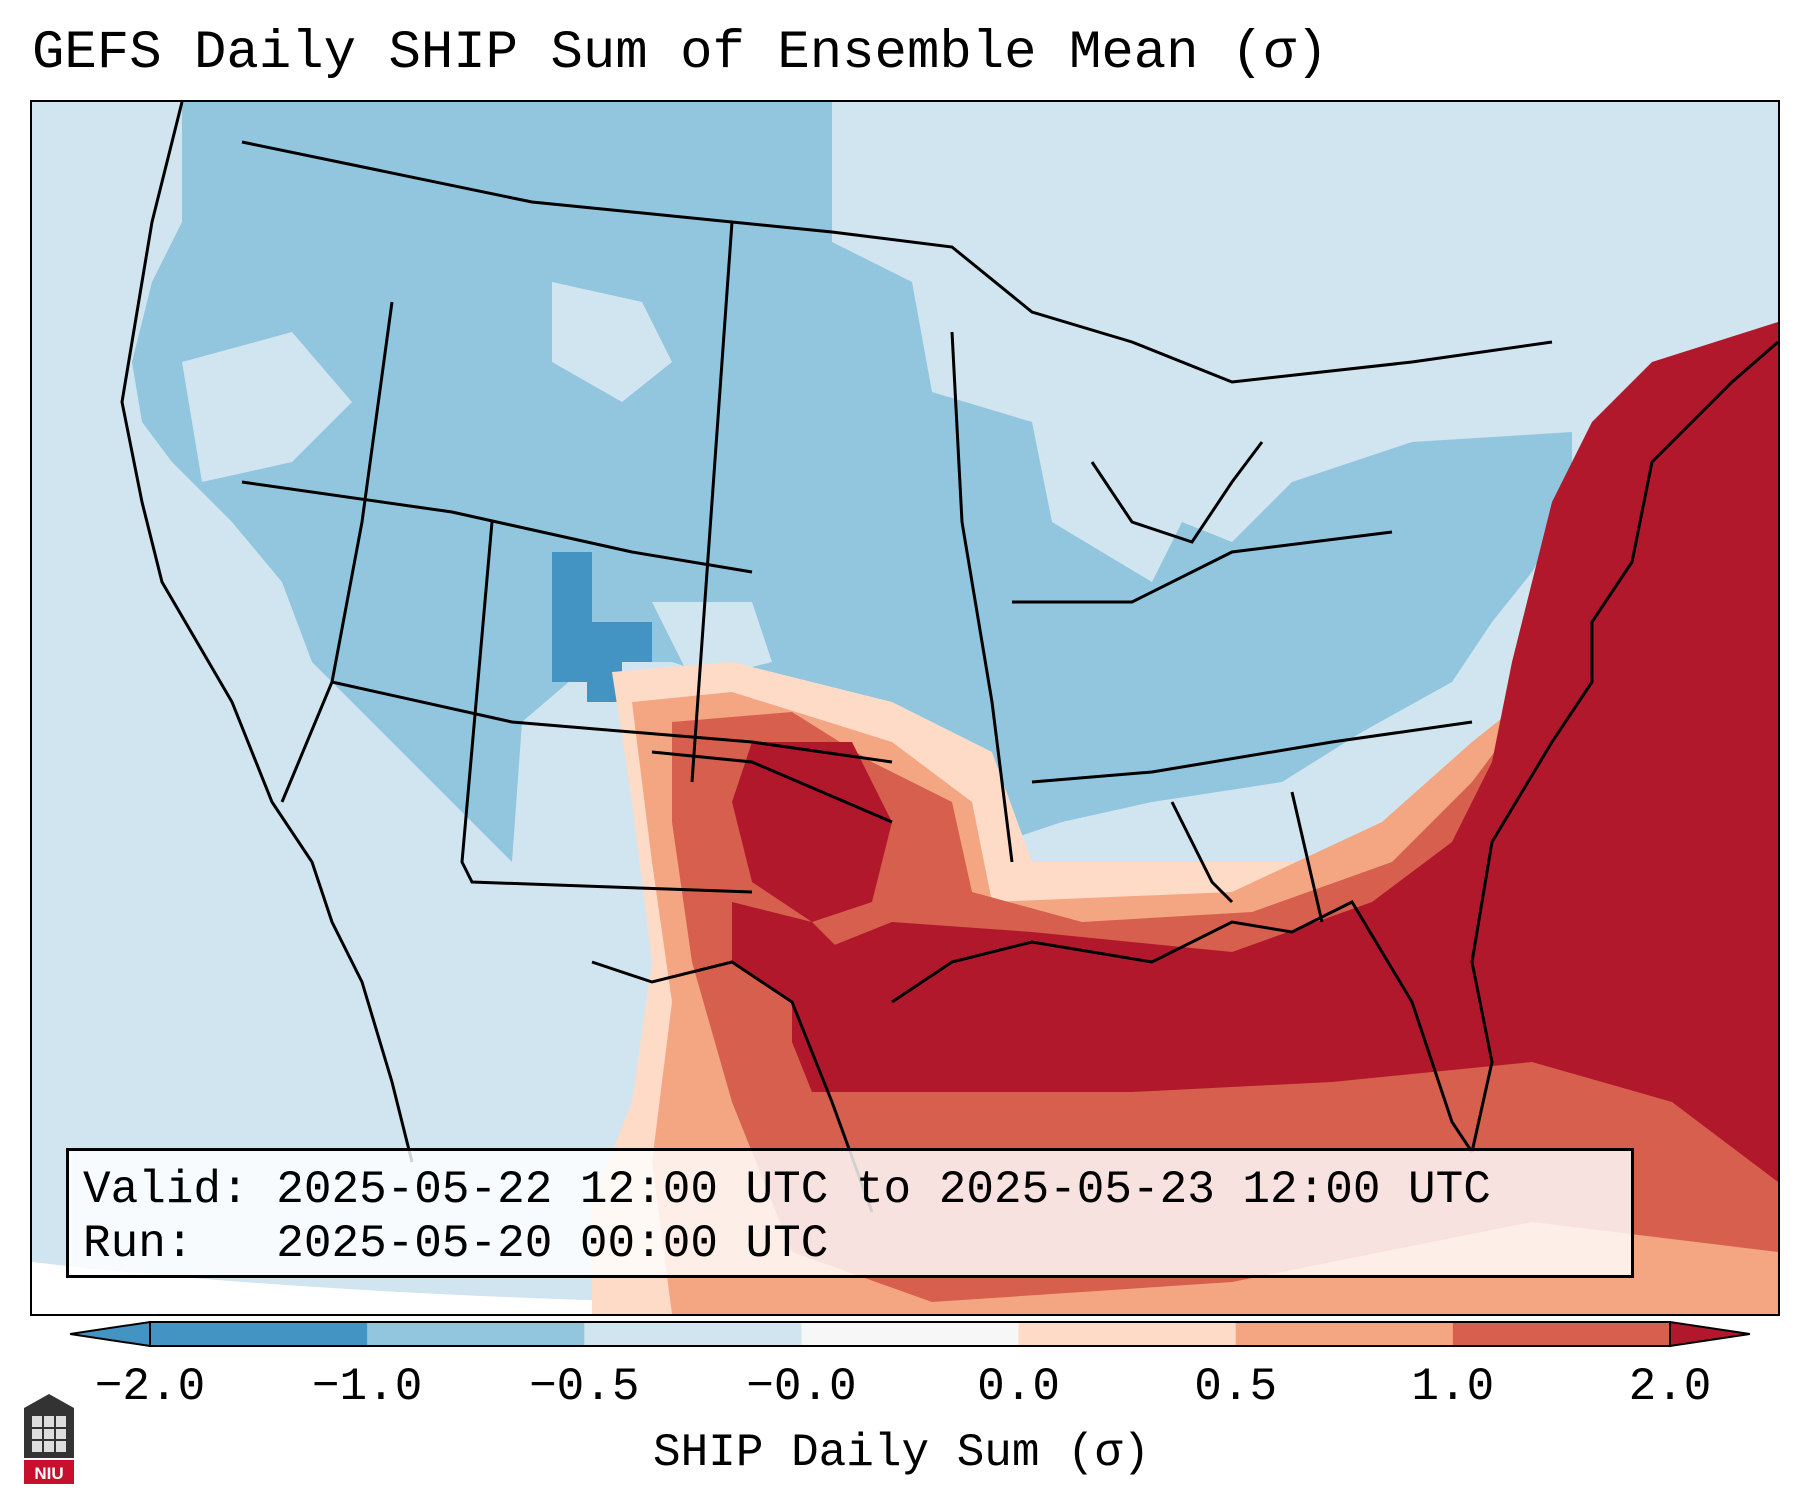 This screenshot has width=1803, height=1506. Describe the element at coordinates (1032, 1056) in the screenshot. I see `gulf-coast` at that location.